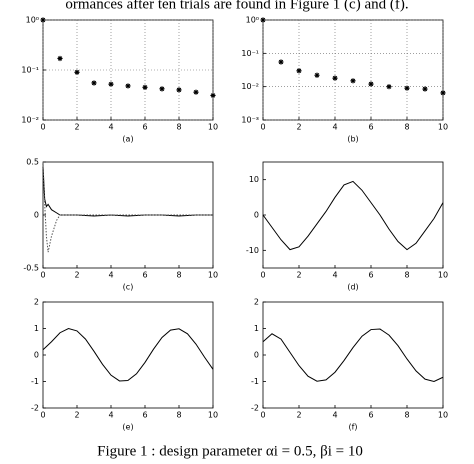 The image size is (474, 464). I want to click on x-axis-label: (b), so click(352, 139).